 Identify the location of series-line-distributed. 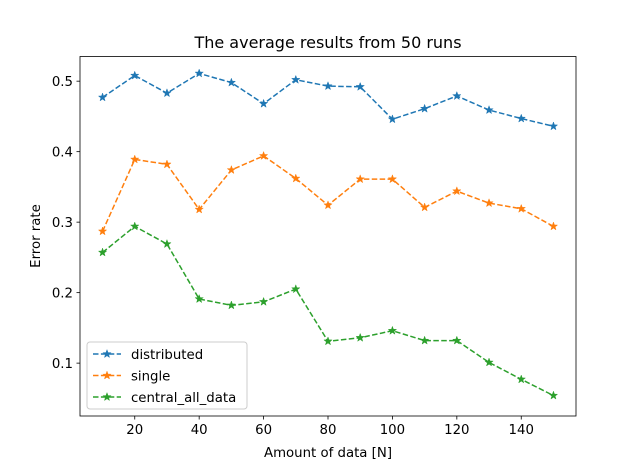
(328, 100).